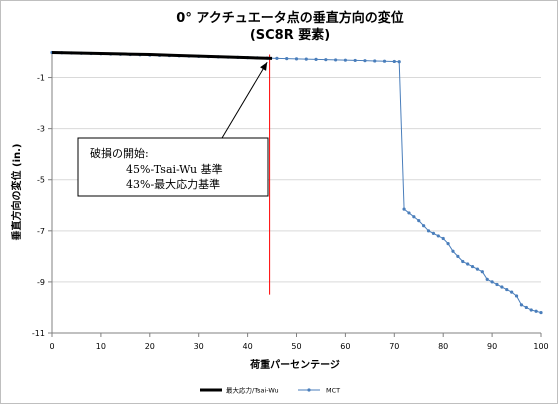  What do you see at coordinates (162, 55) in the screenshot?
I see `series-max-stress-line` at bounding box center [162, 55].